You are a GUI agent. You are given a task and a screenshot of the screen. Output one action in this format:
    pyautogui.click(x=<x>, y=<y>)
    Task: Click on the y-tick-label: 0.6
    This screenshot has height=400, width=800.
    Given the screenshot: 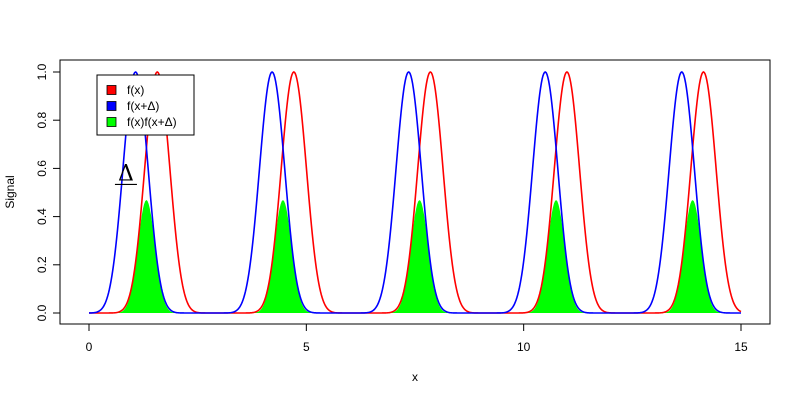 What is the action you would take?
    pyautogui.click(x=42, y=168)
    